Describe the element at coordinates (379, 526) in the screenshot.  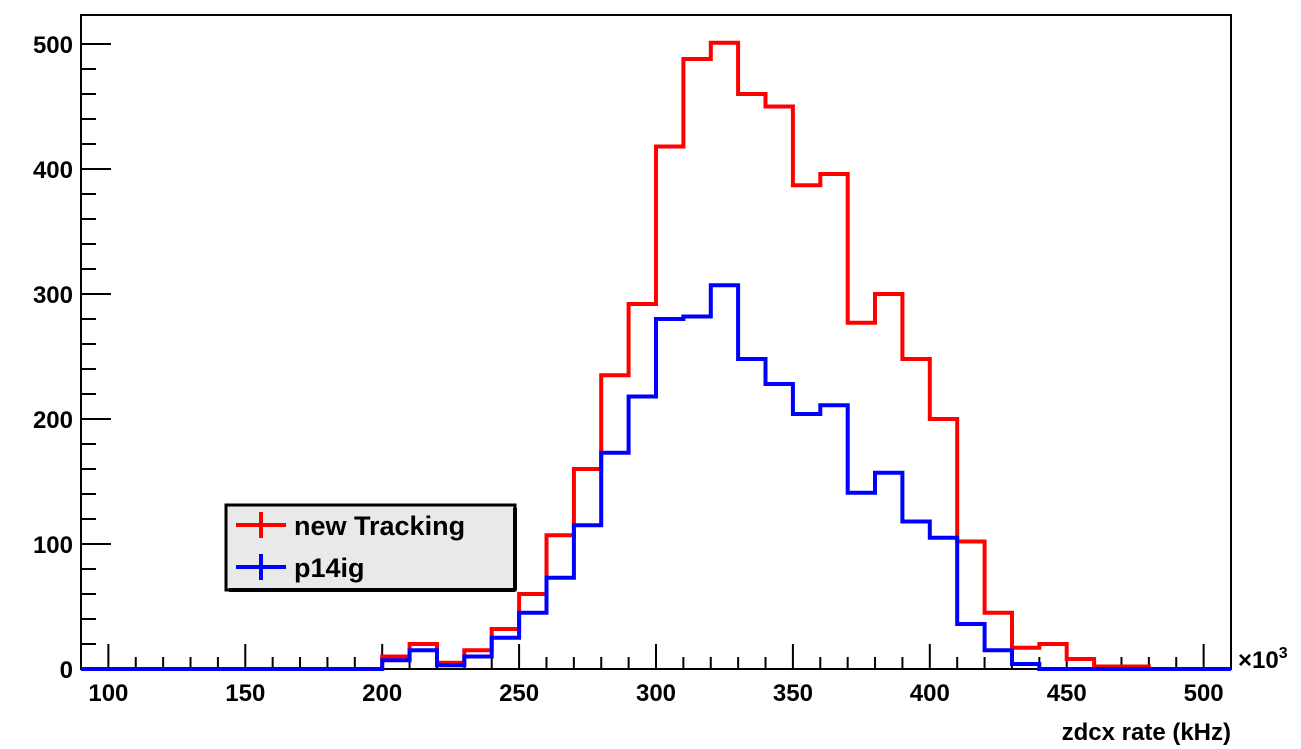
I see `legend-label: new Tracking` at that location.